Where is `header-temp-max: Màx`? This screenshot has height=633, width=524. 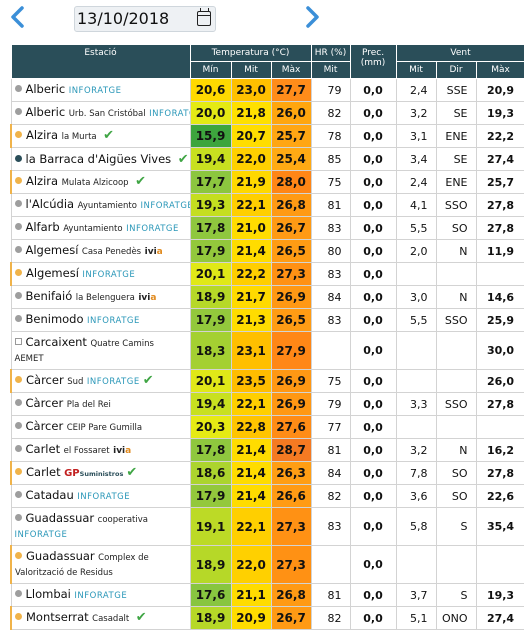
header-temp-max: Màx is located at coordinates (291, 70).